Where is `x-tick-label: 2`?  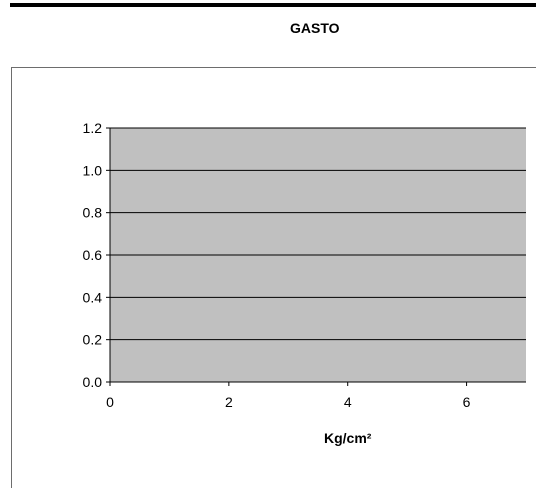 x-tick-label: 2 is located at coordinates (229, 402).